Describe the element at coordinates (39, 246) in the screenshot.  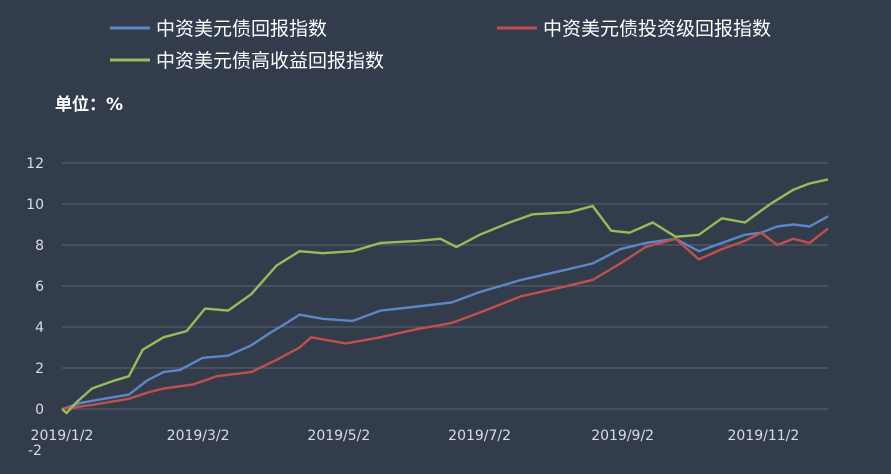
I see `y-tick-label-8: 8` at that location.